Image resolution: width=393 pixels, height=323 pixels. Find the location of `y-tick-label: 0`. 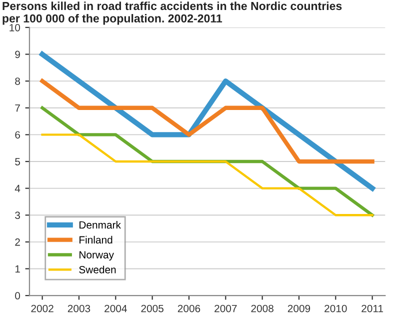

y-tick-label: 0 is located at coordinates (17, 296).